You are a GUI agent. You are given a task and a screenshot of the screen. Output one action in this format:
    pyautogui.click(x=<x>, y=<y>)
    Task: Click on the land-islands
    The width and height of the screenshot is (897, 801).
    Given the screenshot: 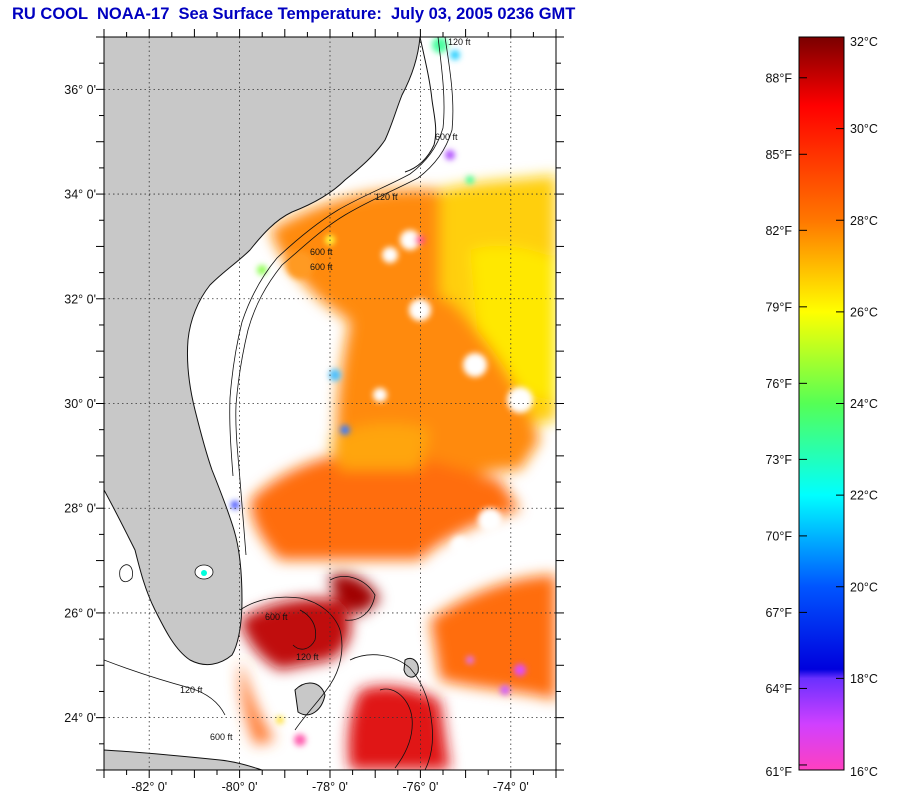 What is the action you would take?
    pyautogui.click(x=310, y=699)
    